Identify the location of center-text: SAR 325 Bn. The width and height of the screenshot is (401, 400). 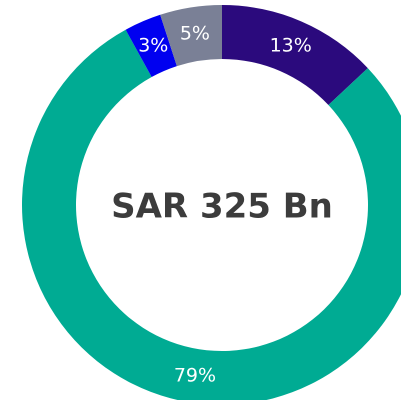
(222, 207).